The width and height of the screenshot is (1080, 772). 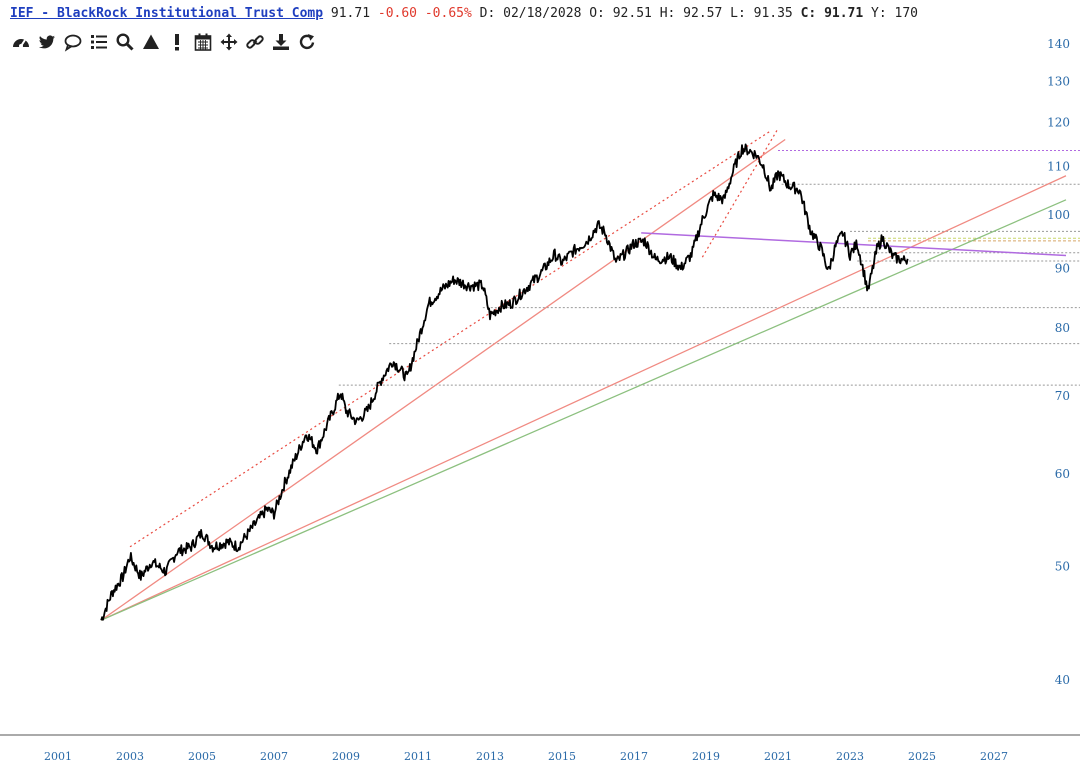 What do you see at coordinates (773, 13) in the screenshot?
I see `low-value: 91.35` at bounding box center [773, 13].